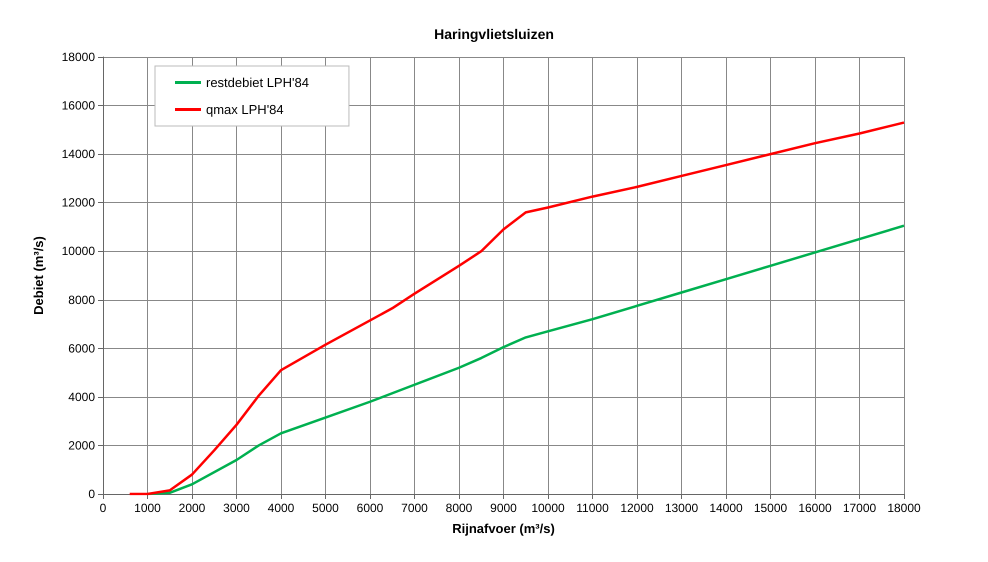 This screenshot has width=988, height=562. Describe the element at coordinates (79, 203) in the screenshot. I see `y-tick-label: 12000` at that location.